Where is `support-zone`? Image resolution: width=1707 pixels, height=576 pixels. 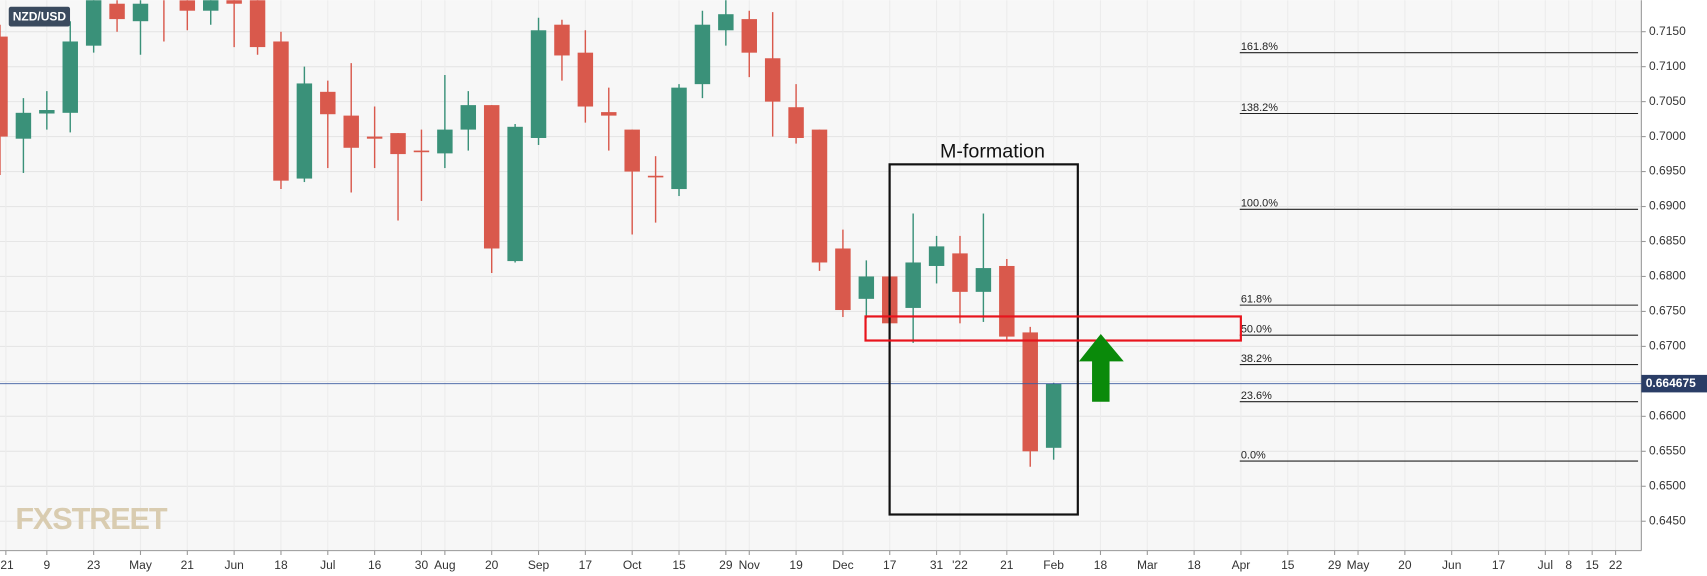
support-zone is located at coordinates (1053, 328).